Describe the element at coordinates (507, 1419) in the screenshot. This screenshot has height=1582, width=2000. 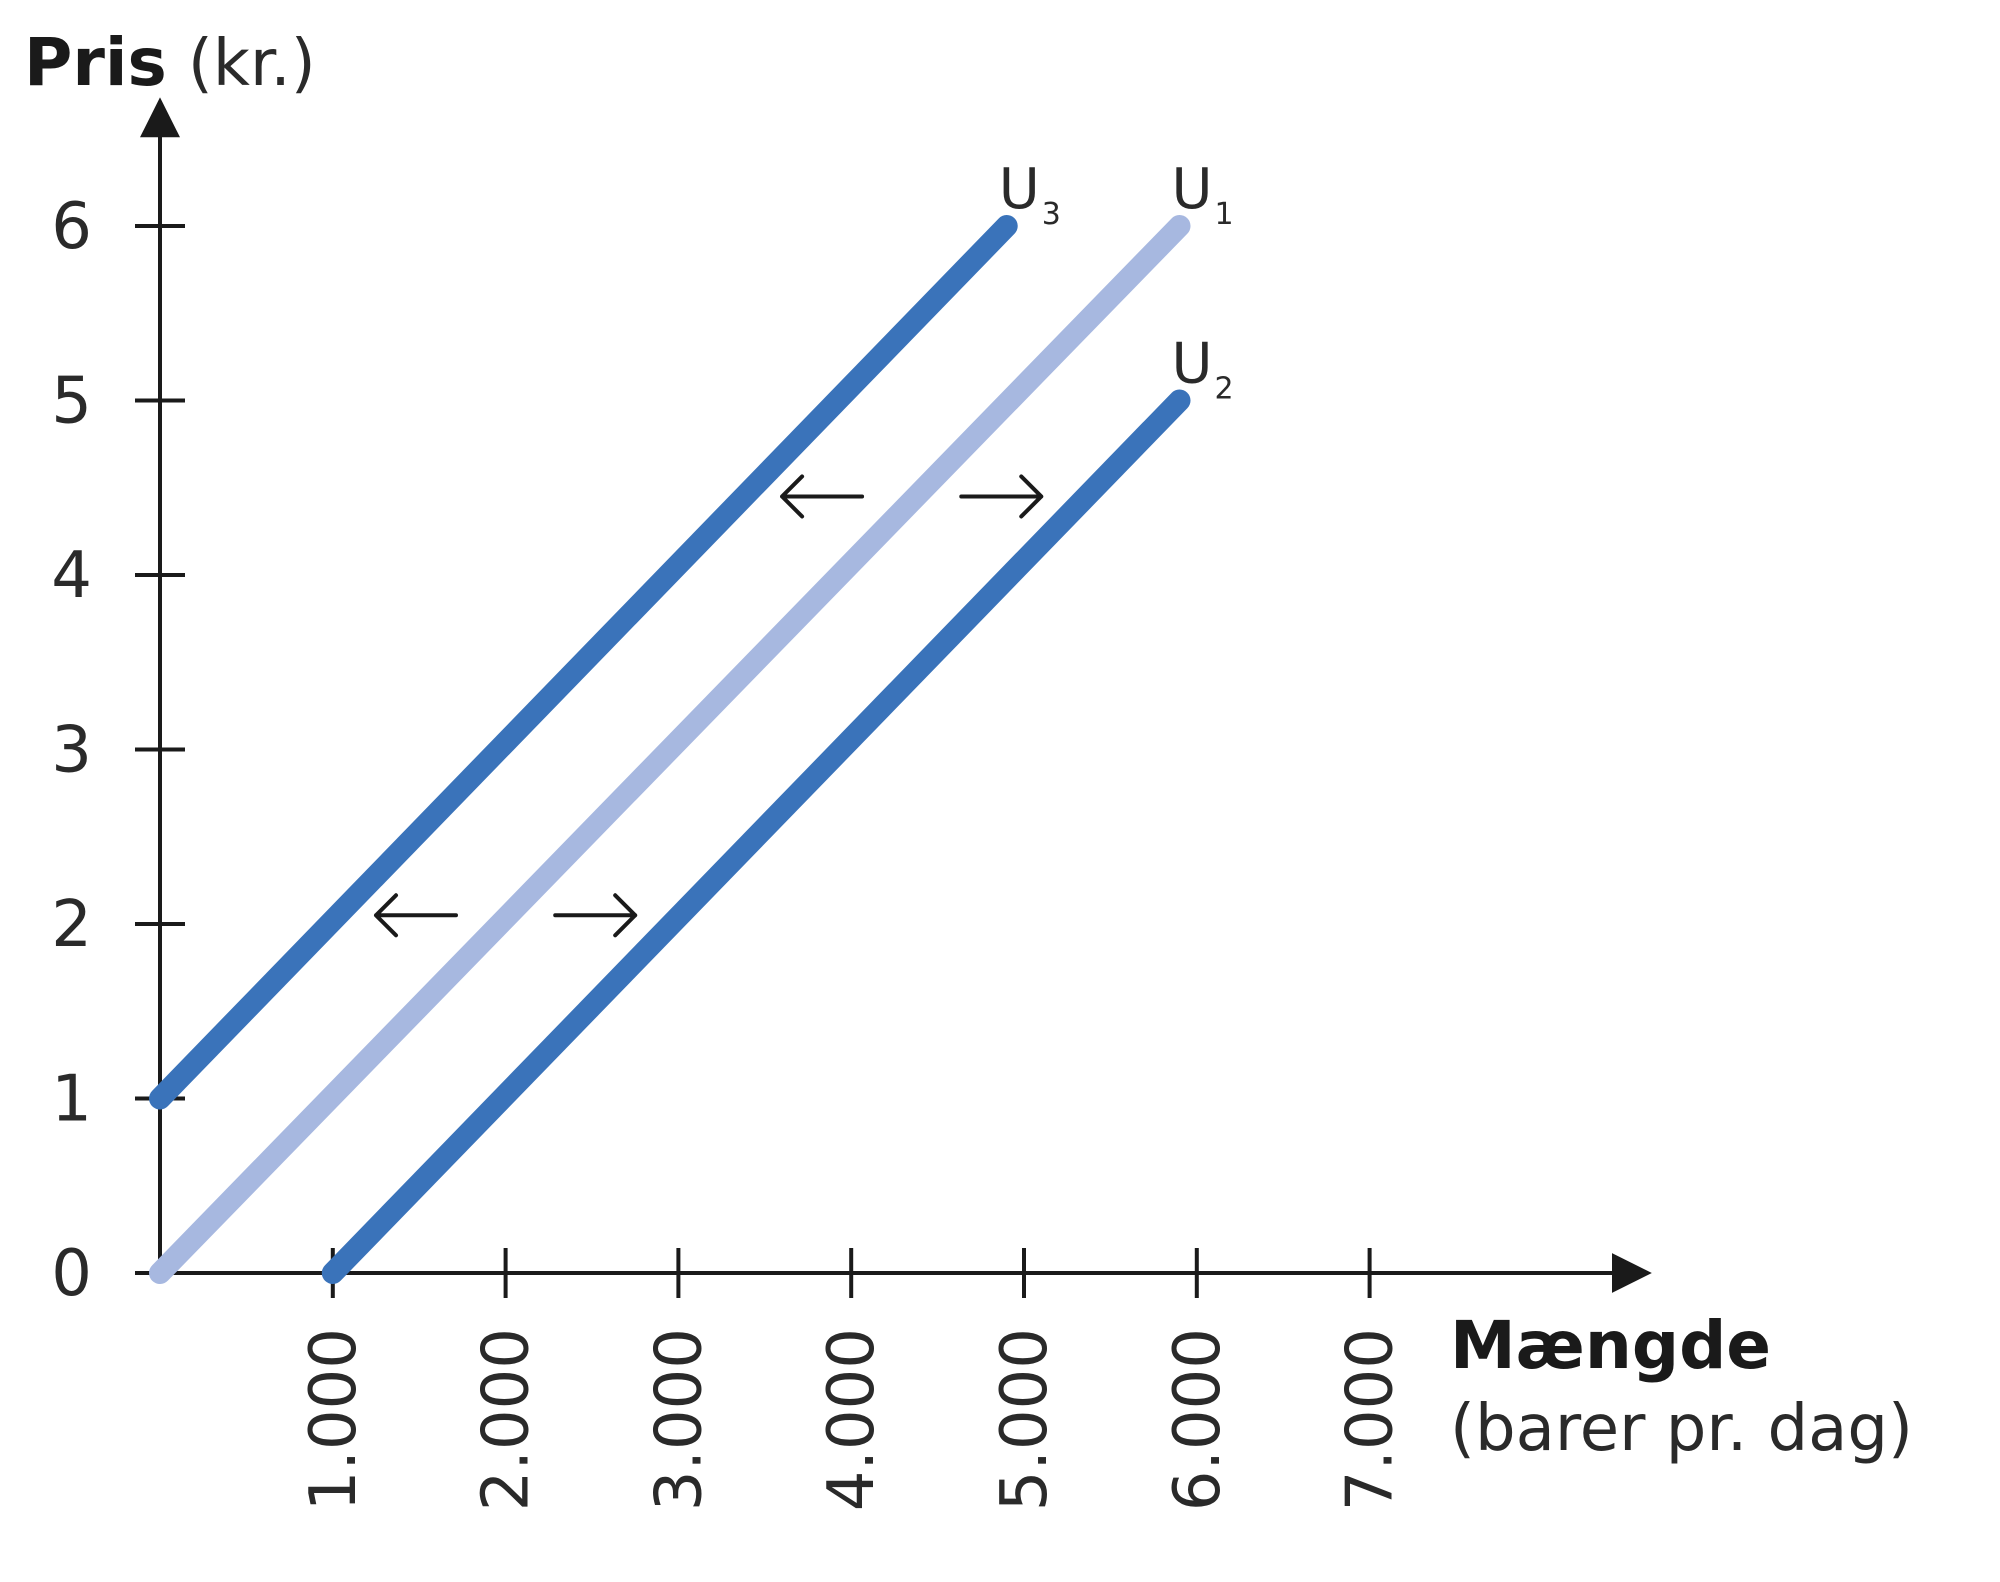
I see `x-tick-label: 2.000` at that location.